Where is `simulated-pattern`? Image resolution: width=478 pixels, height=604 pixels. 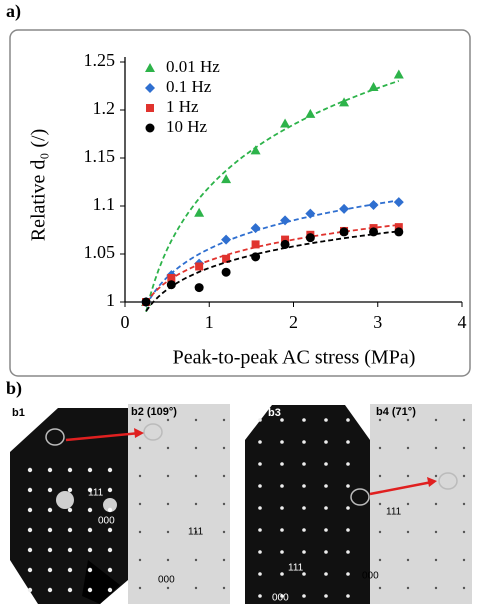 simulated-pattern is located at coordinates (179, 504).